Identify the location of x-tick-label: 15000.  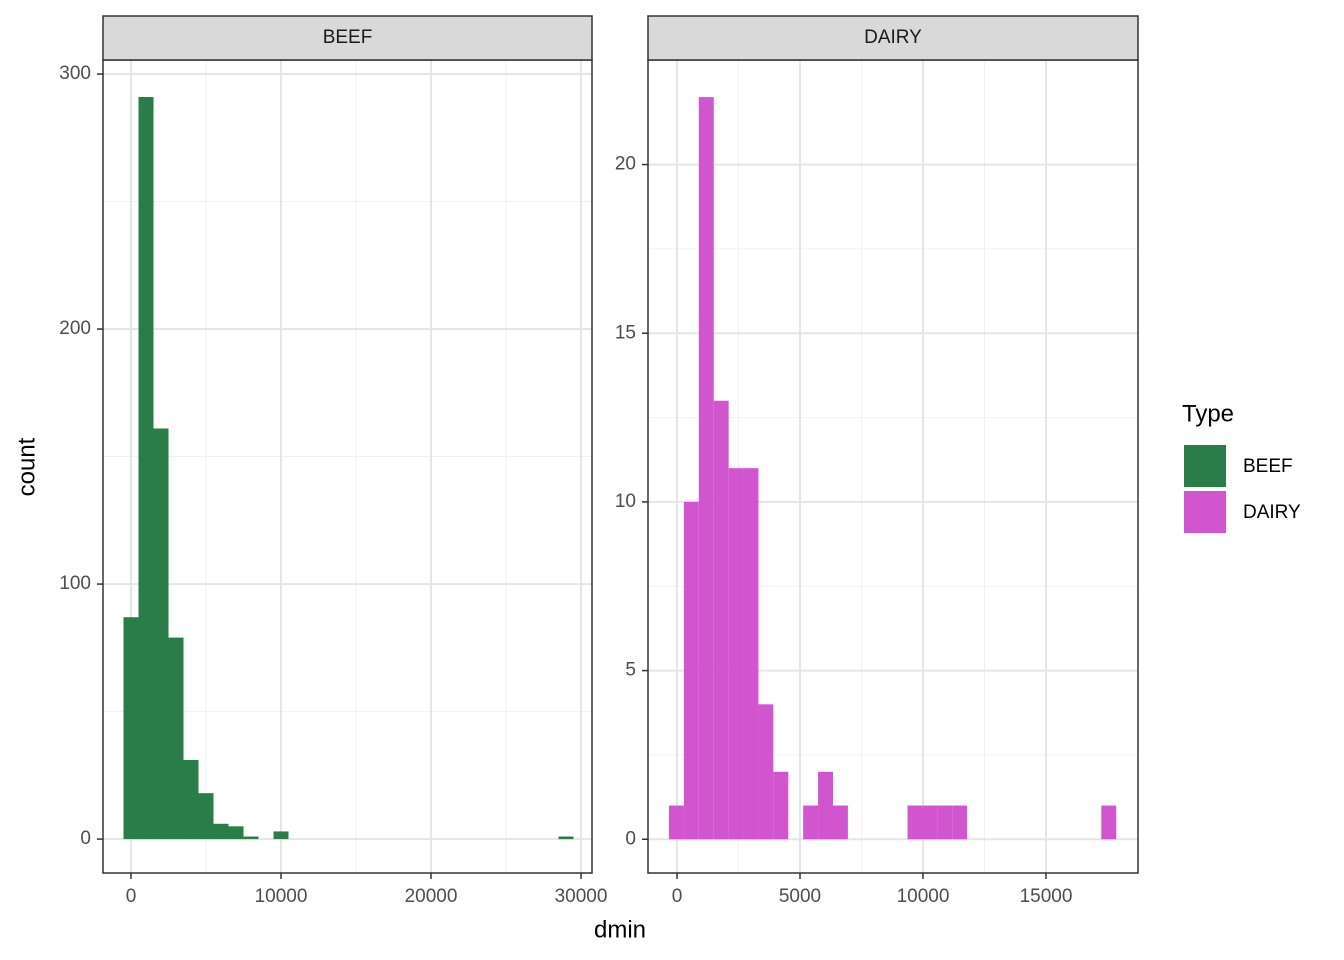
(1046, 896).